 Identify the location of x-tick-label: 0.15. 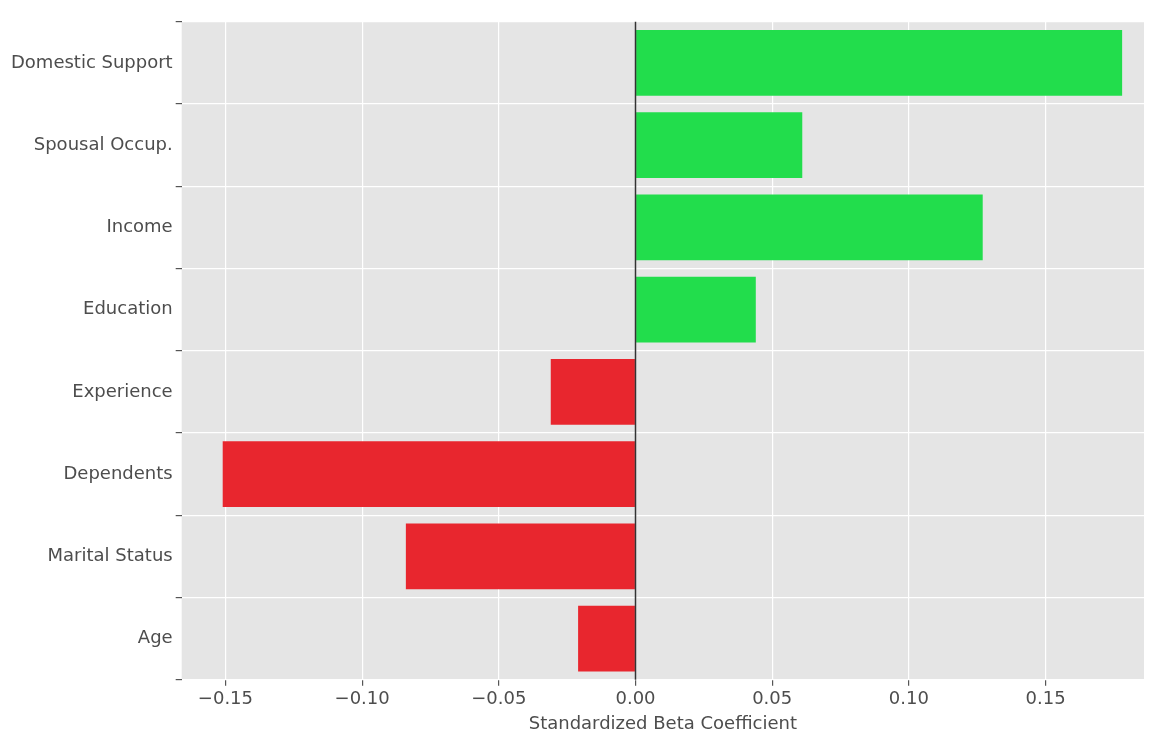
(1045, 698).